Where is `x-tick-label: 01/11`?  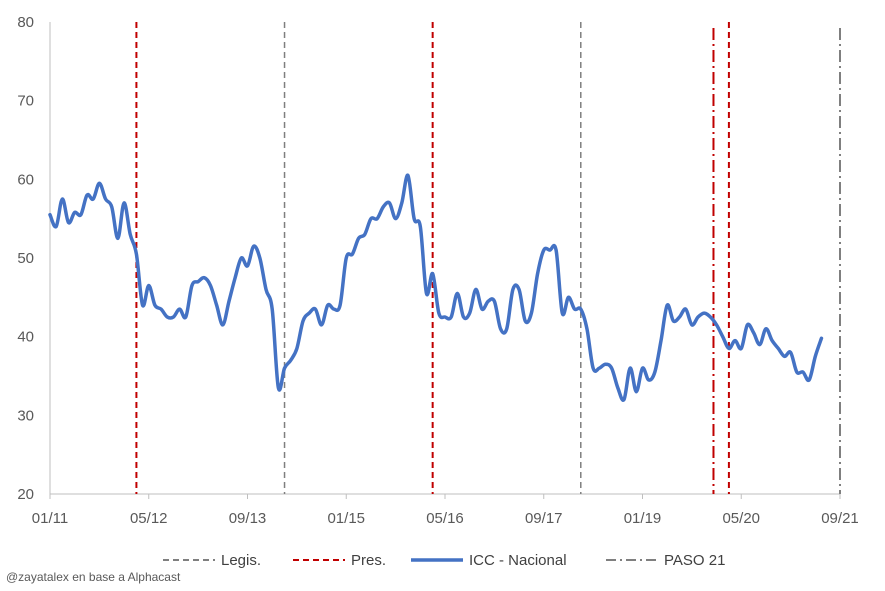
x-tick-label: 01/11 is located at coordinates (50, 518).